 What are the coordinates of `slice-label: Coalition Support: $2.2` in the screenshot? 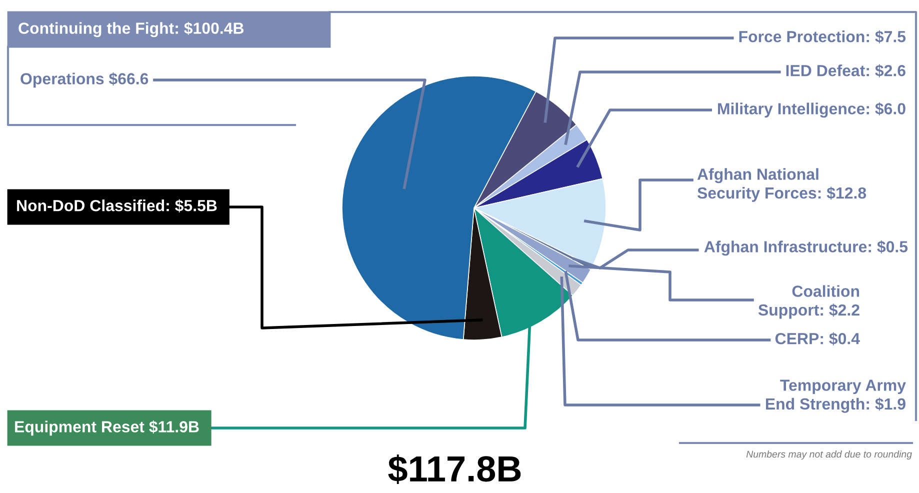 It's located at (809, 302).